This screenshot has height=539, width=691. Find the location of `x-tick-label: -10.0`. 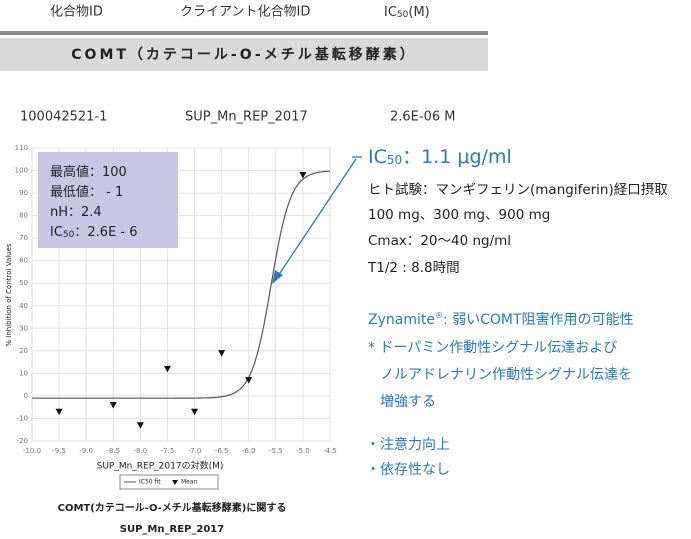

x-tick-label: -10.0 is located at coordinates (32, 451).